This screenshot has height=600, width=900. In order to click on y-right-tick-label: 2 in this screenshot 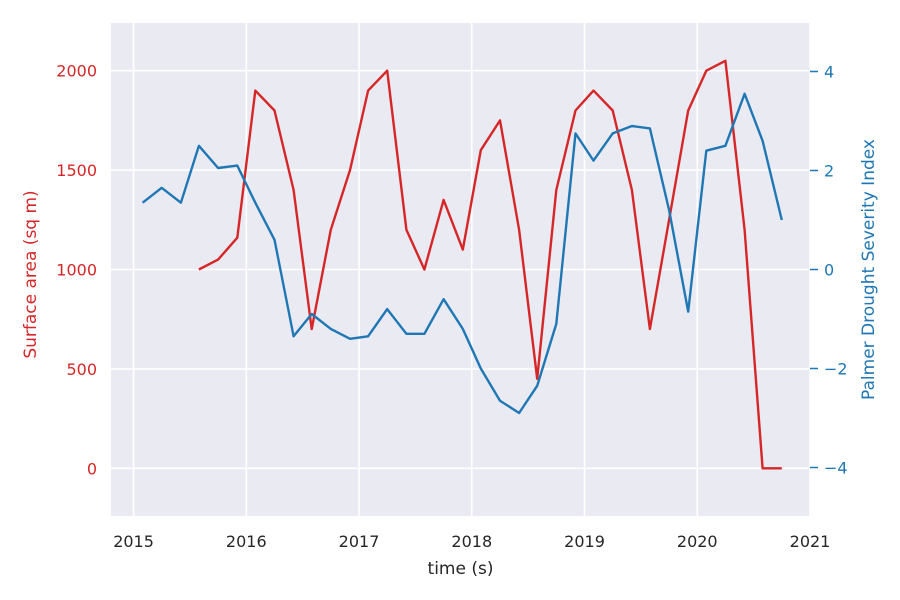, I will do `click(829, 171)`.